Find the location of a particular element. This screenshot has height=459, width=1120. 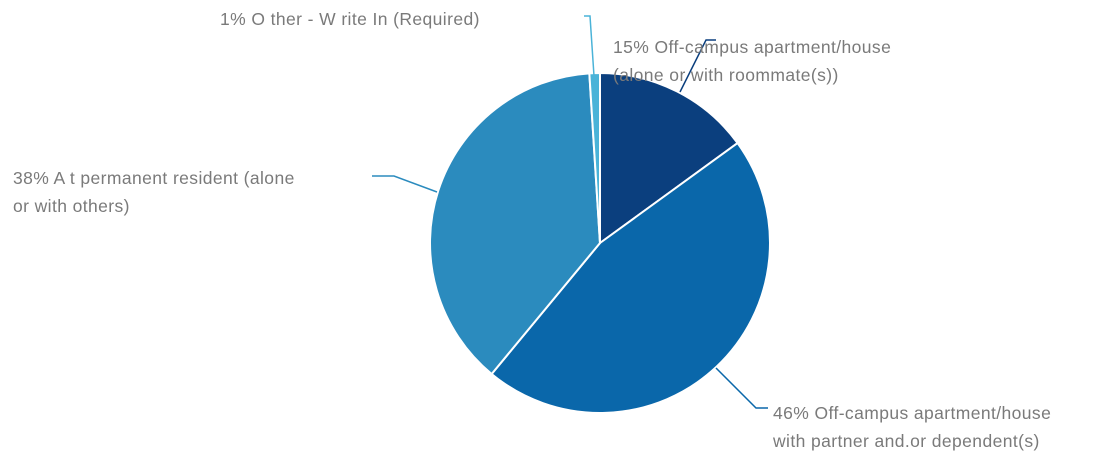

slice-label-line: 15% Off-campus apartment/house is located at coordinates (752, 47).